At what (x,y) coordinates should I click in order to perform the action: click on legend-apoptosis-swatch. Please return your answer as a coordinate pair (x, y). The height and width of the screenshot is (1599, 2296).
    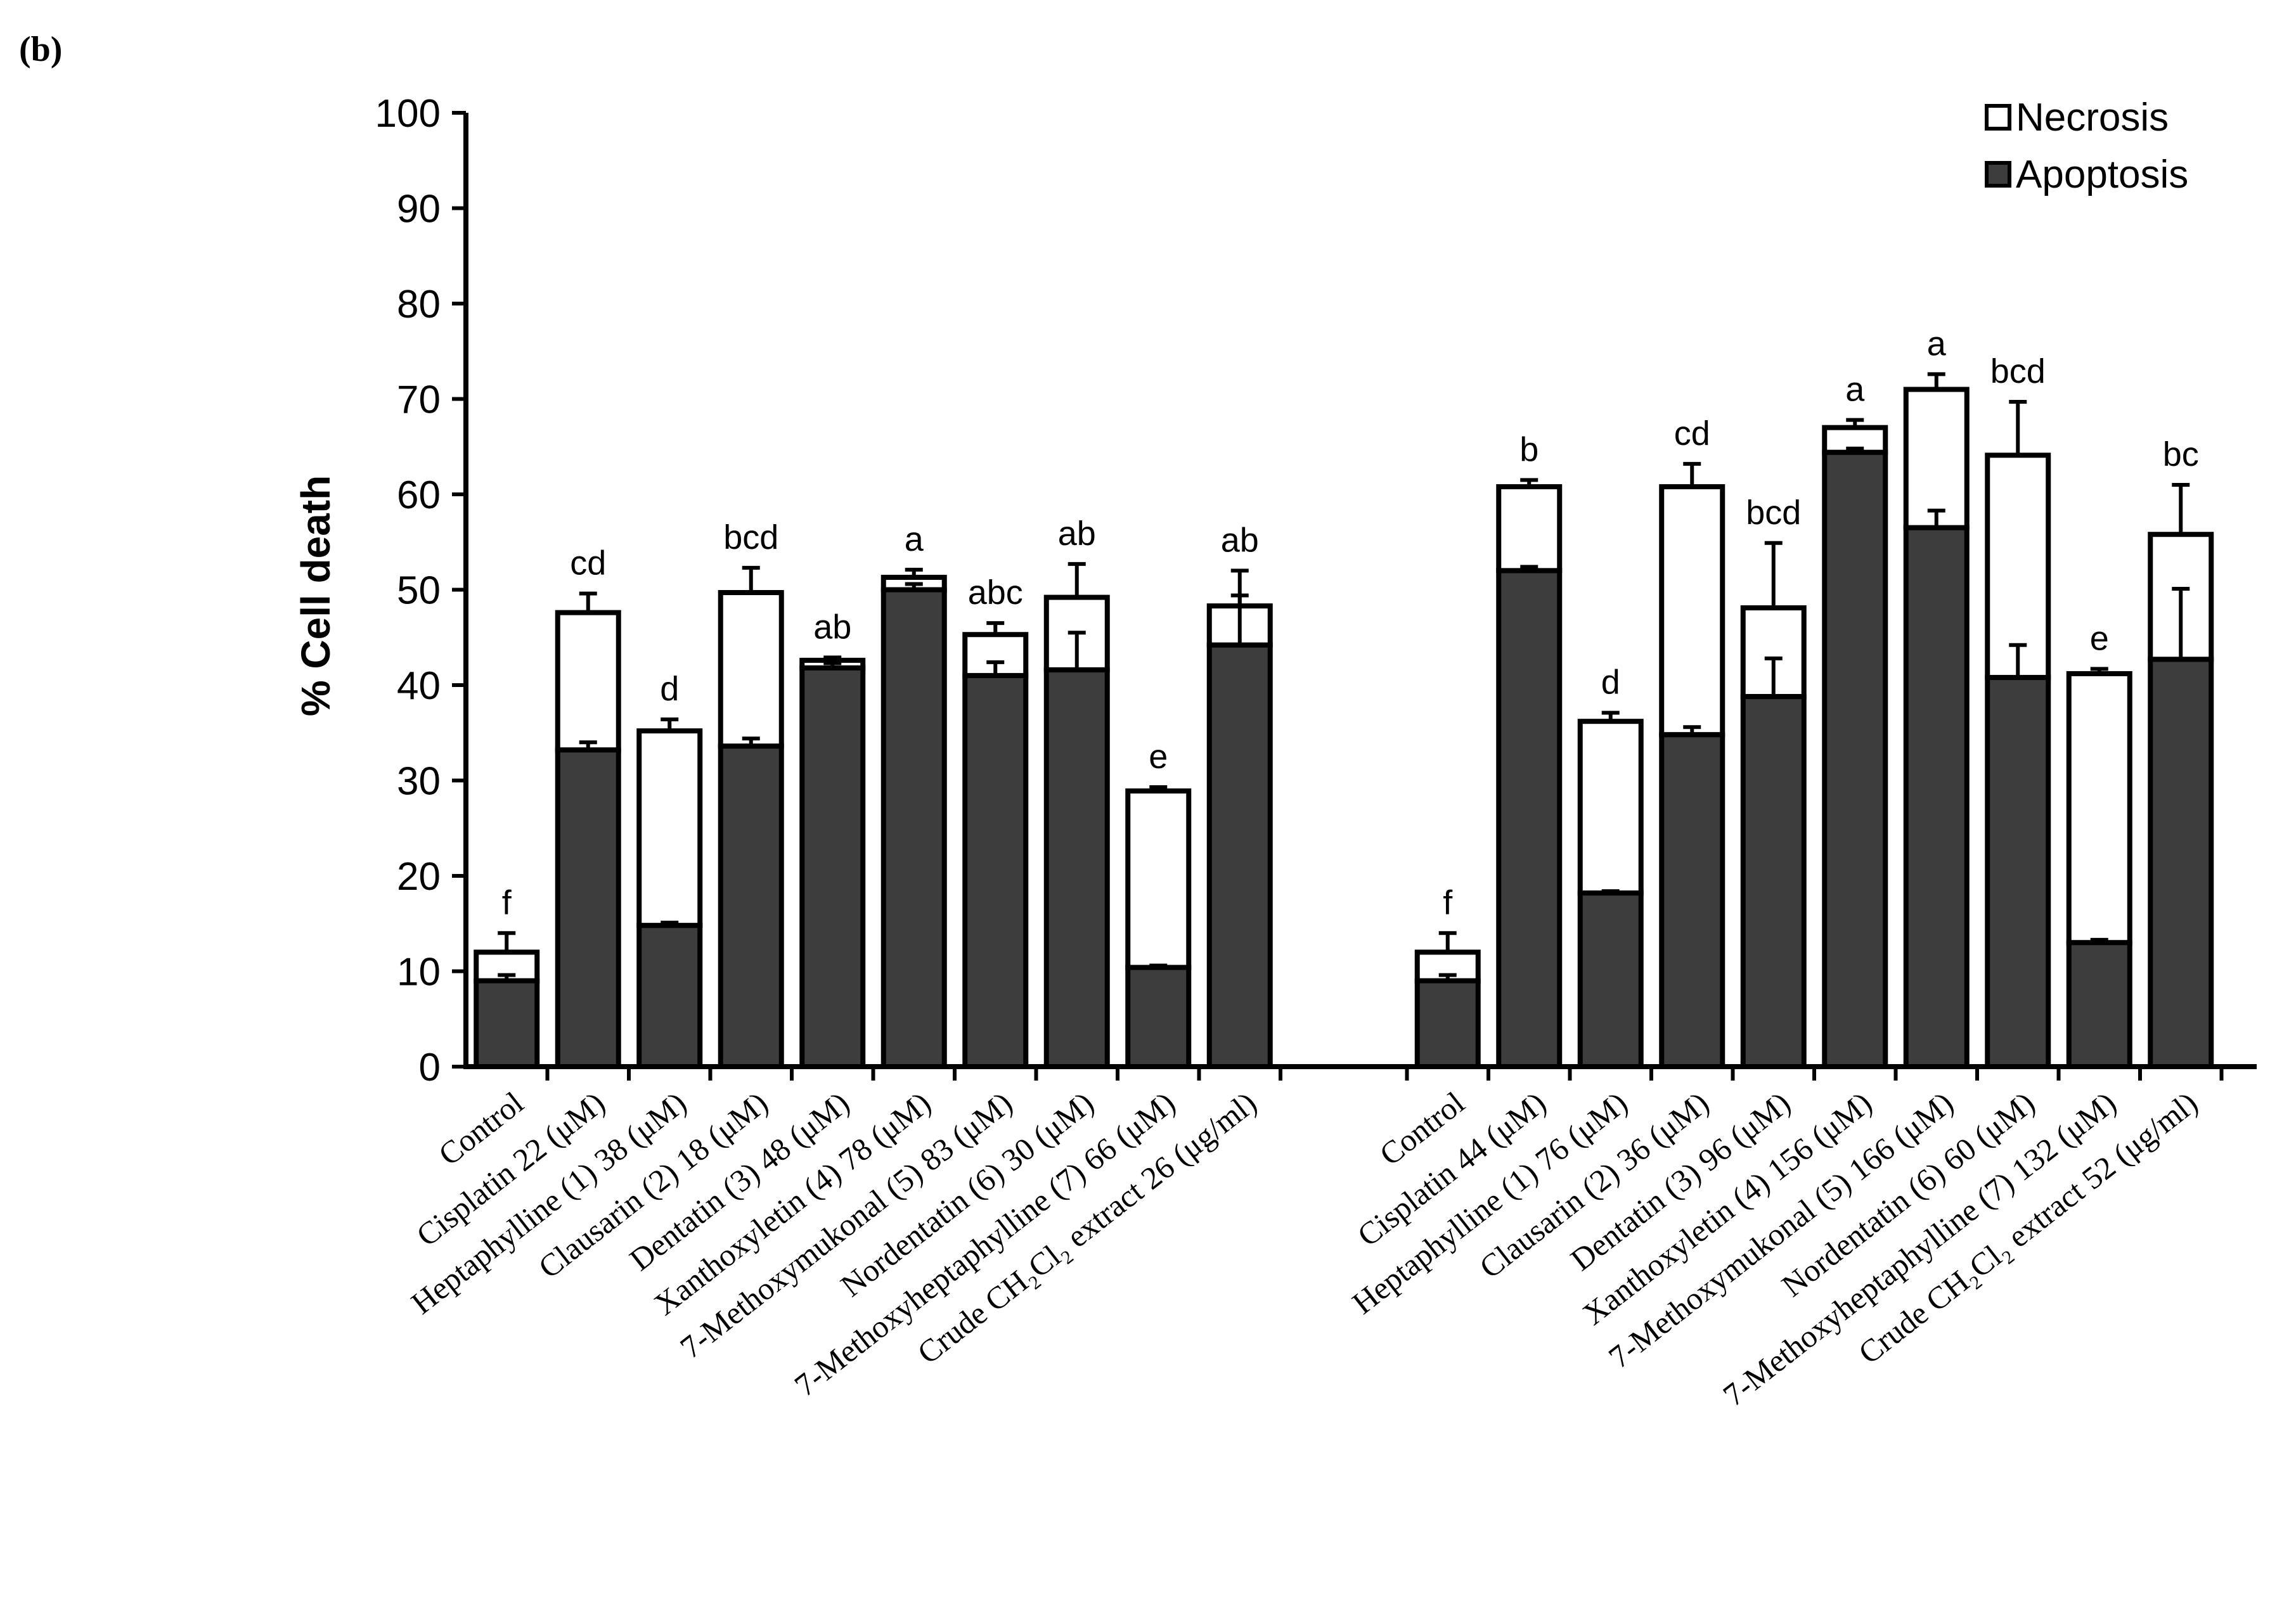
    Looking at the image, I should click on (1998, 175).